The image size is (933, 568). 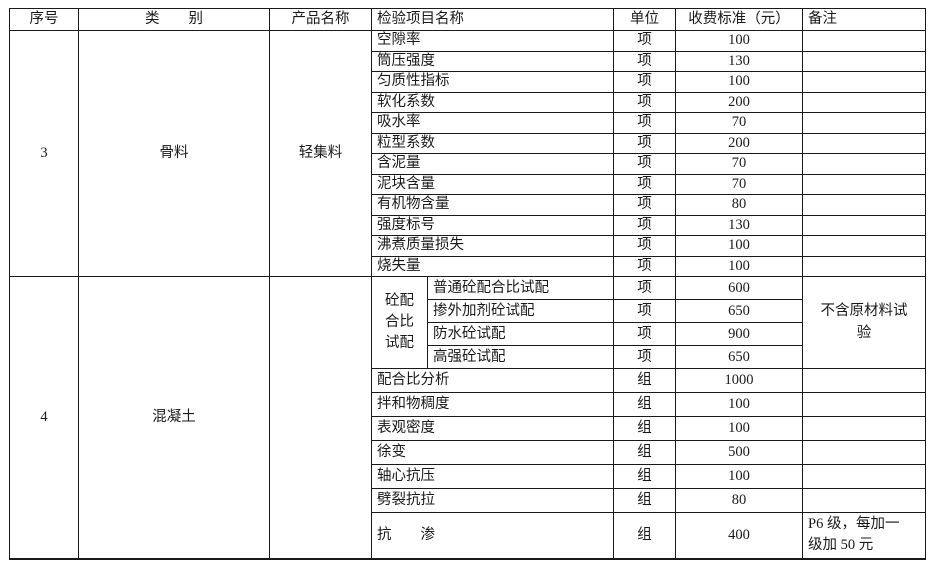 I want to click on serial-cell: 3, so click(x=44, y=153).